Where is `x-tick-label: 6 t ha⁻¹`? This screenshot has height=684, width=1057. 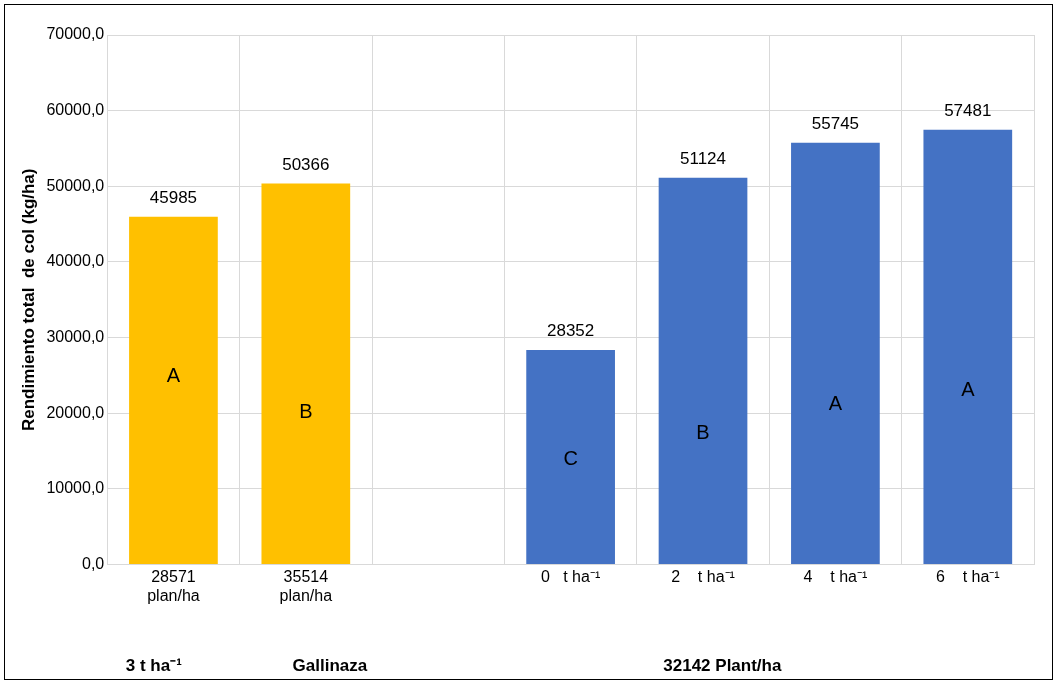 x-tick-label: 6 t ha⁻¹ is located at coordinates (967, 576).